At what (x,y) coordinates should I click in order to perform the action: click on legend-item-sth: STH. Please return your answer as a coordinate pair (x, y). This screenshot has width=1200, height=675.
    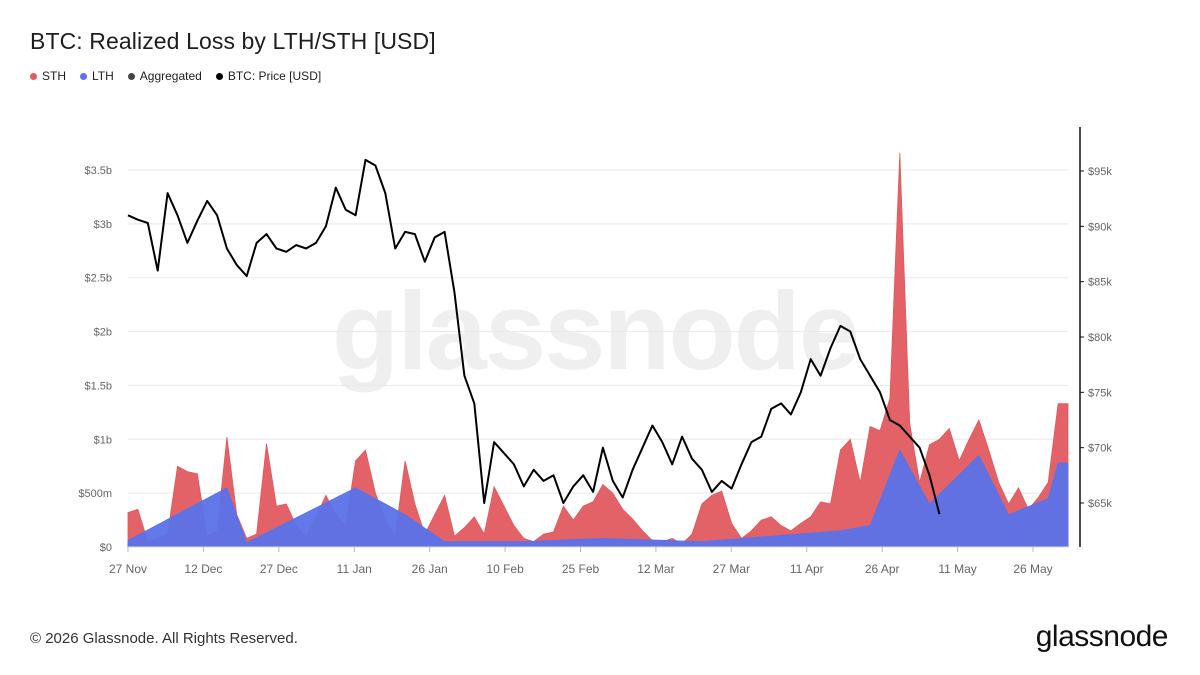
    Looking at the image, I should click on (48, 76).